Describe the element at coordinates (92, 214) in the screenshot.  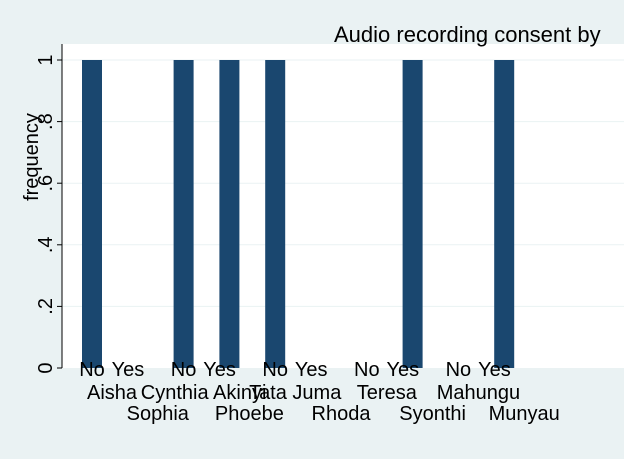
I see `bar-0-no` at that location.